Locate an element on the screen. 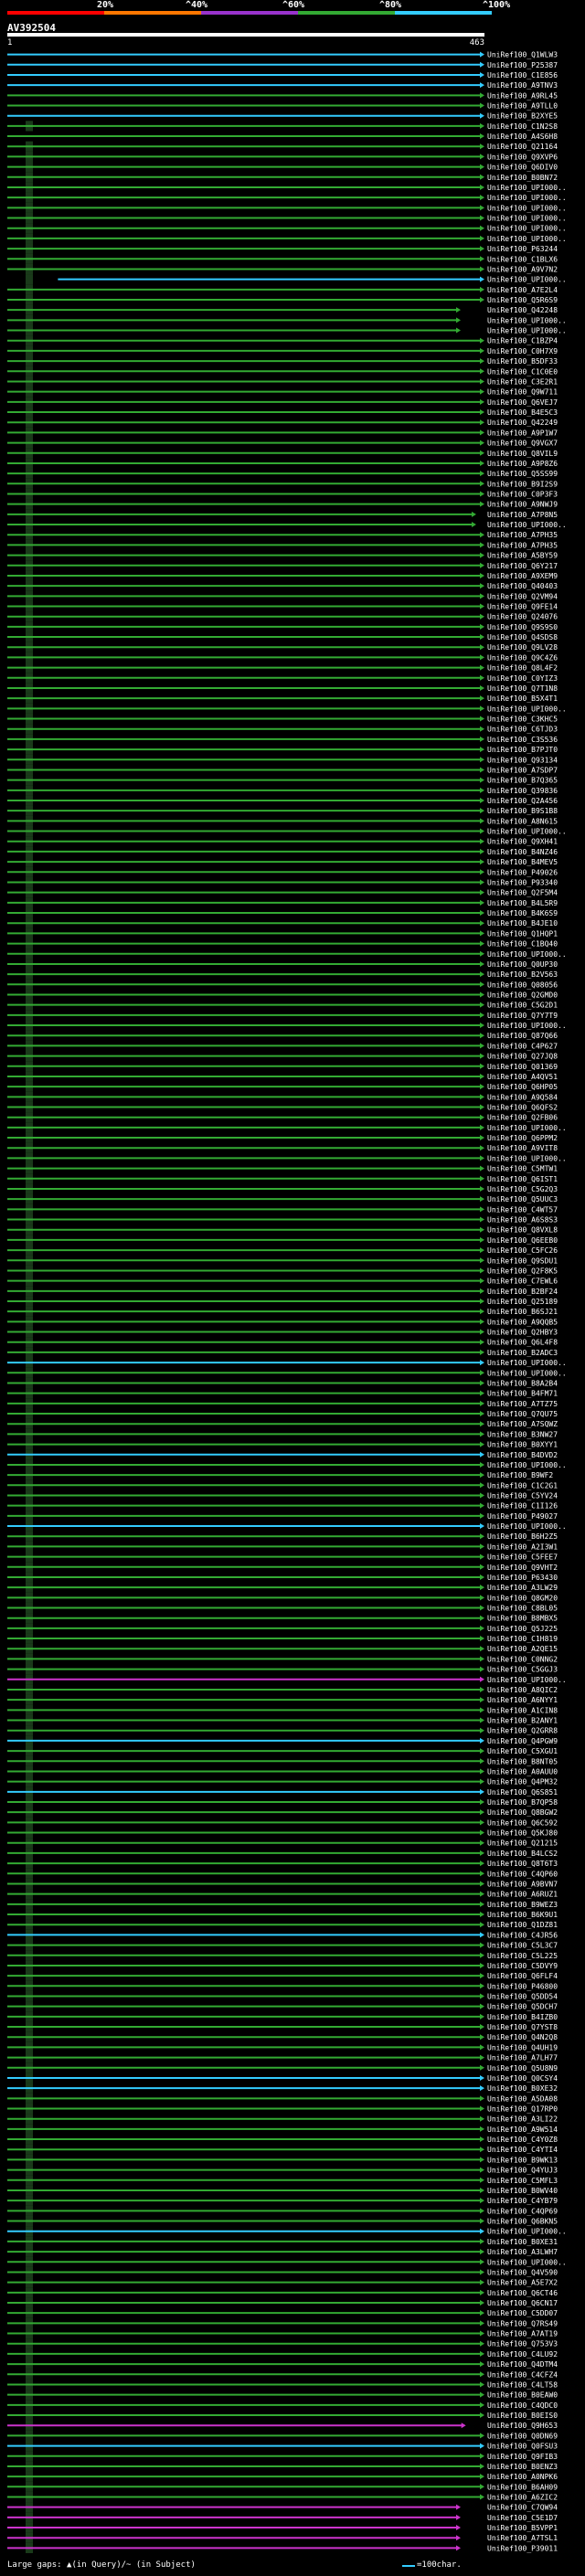 The height and width of the screenshot is (2576, 585). hit-row: UniRef100_B0EIS0 is located at coordinates (283, 2415).